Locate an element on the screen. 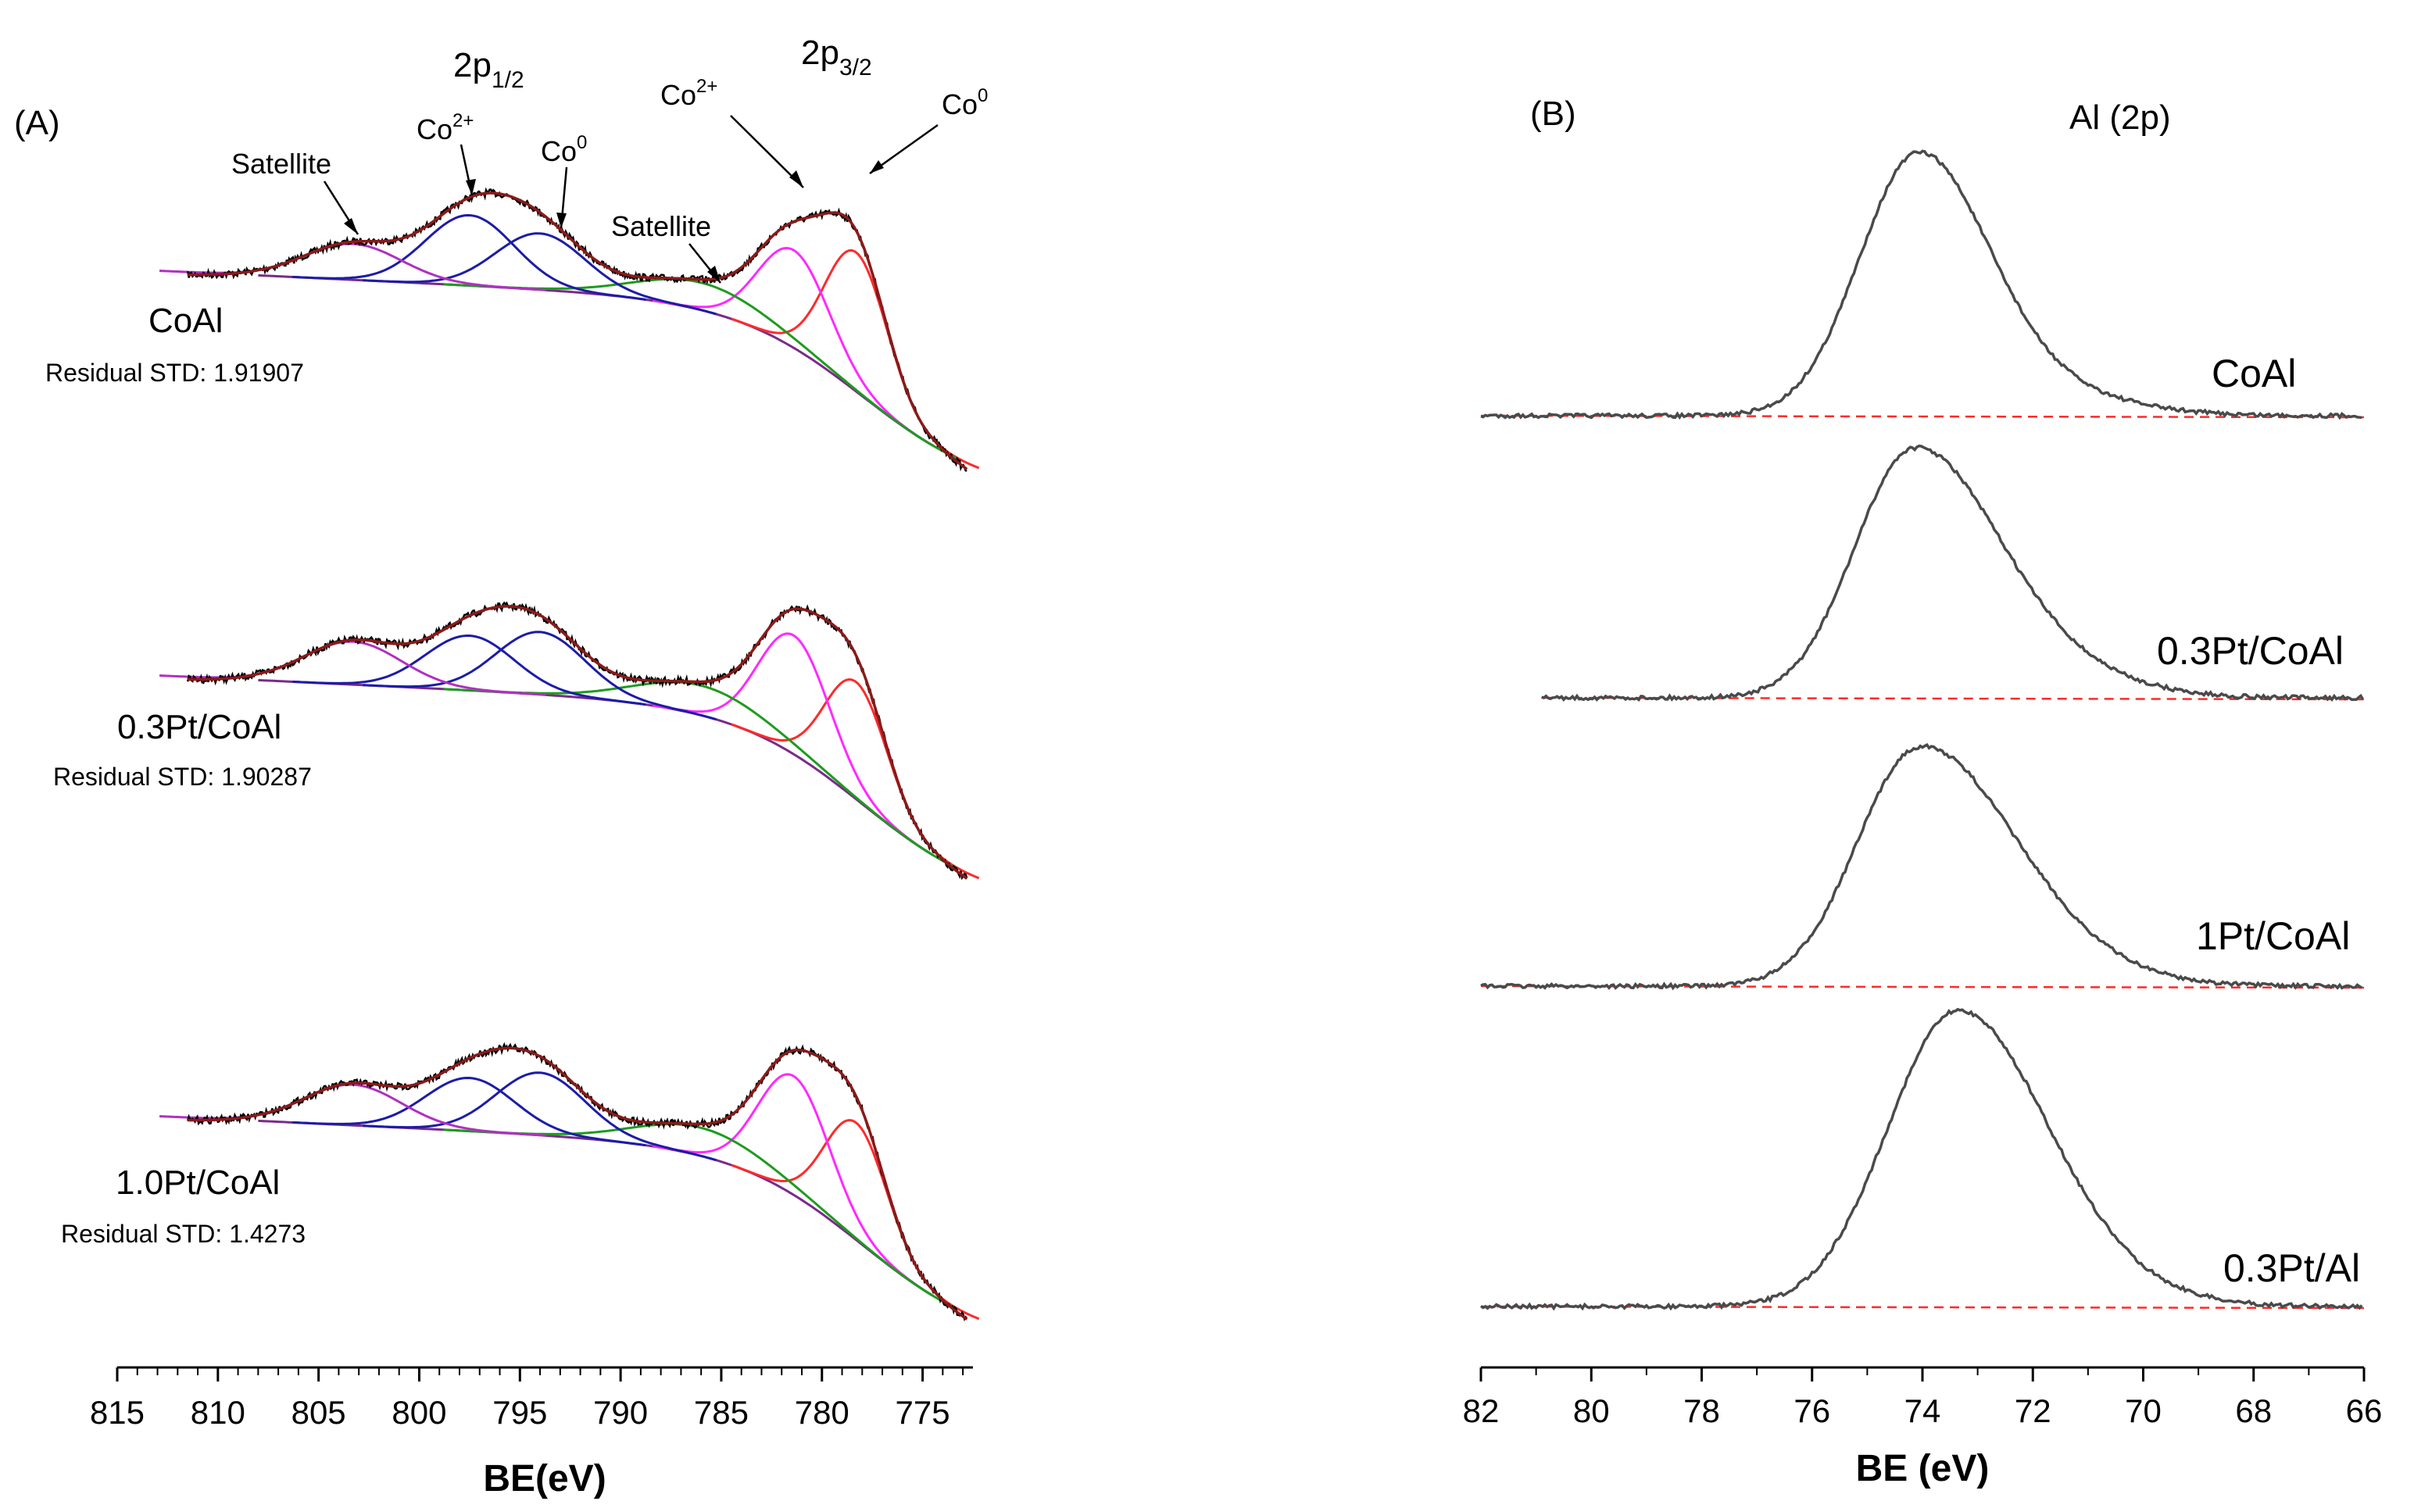 The height and width of the screenshot is (1512, 2414). x-tick-label-a: 790 is located at coordinates (620, 1412).